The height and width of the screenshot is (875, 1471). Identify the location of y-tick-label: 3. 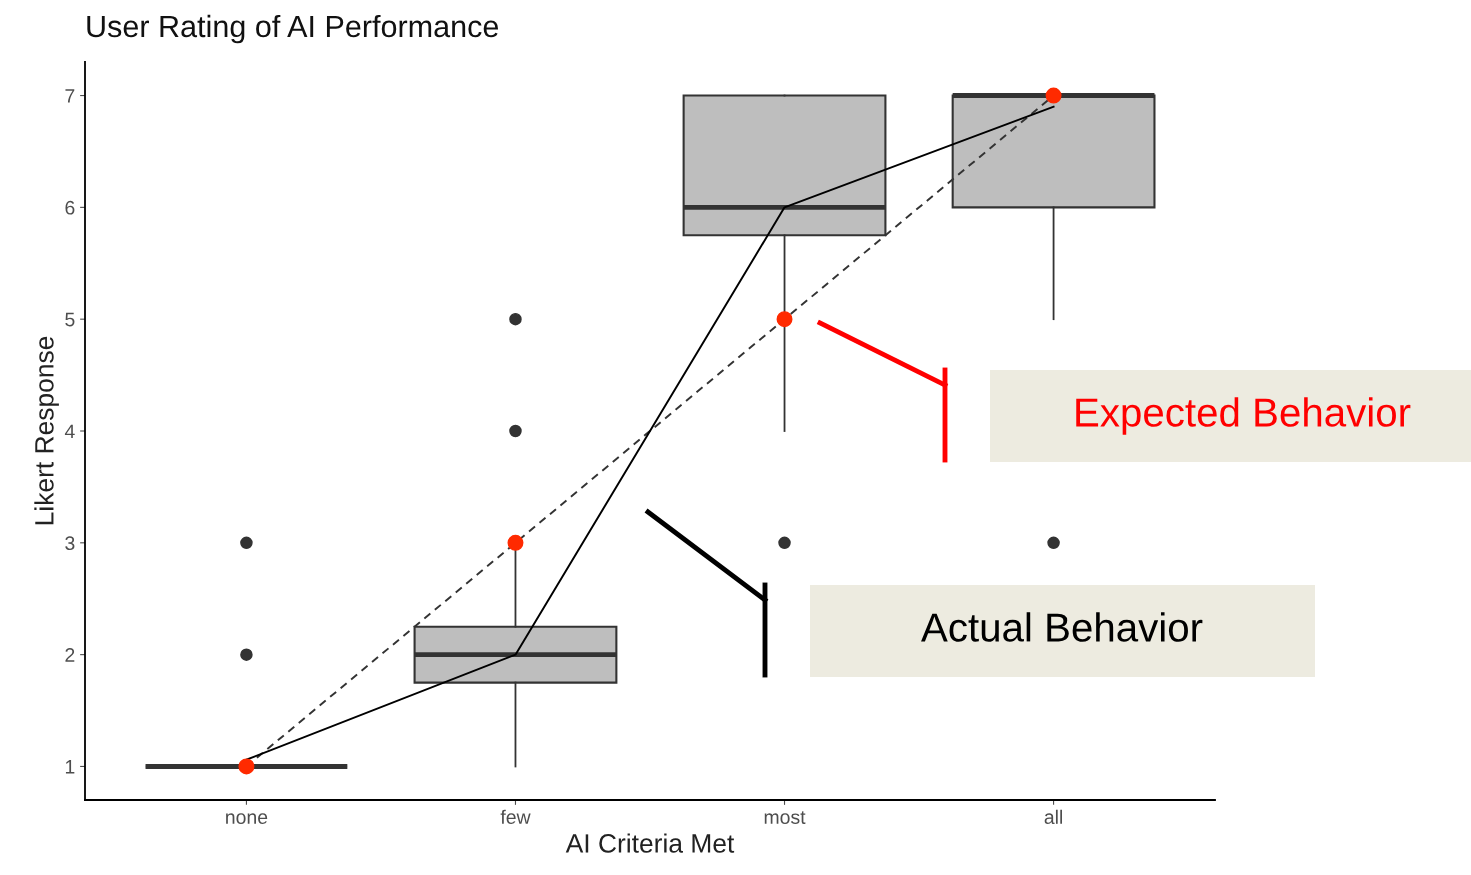
(70, 543).